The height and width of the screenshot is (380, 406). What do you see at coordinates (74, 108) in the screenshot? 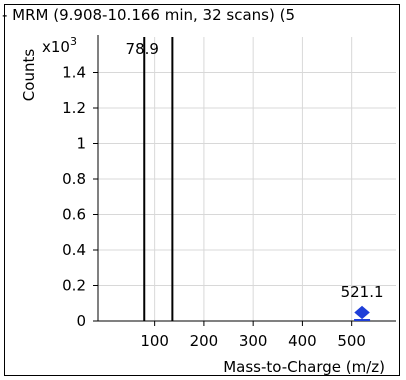
I see `y-tick-label: 1.2` at bounding box center [74, 108].